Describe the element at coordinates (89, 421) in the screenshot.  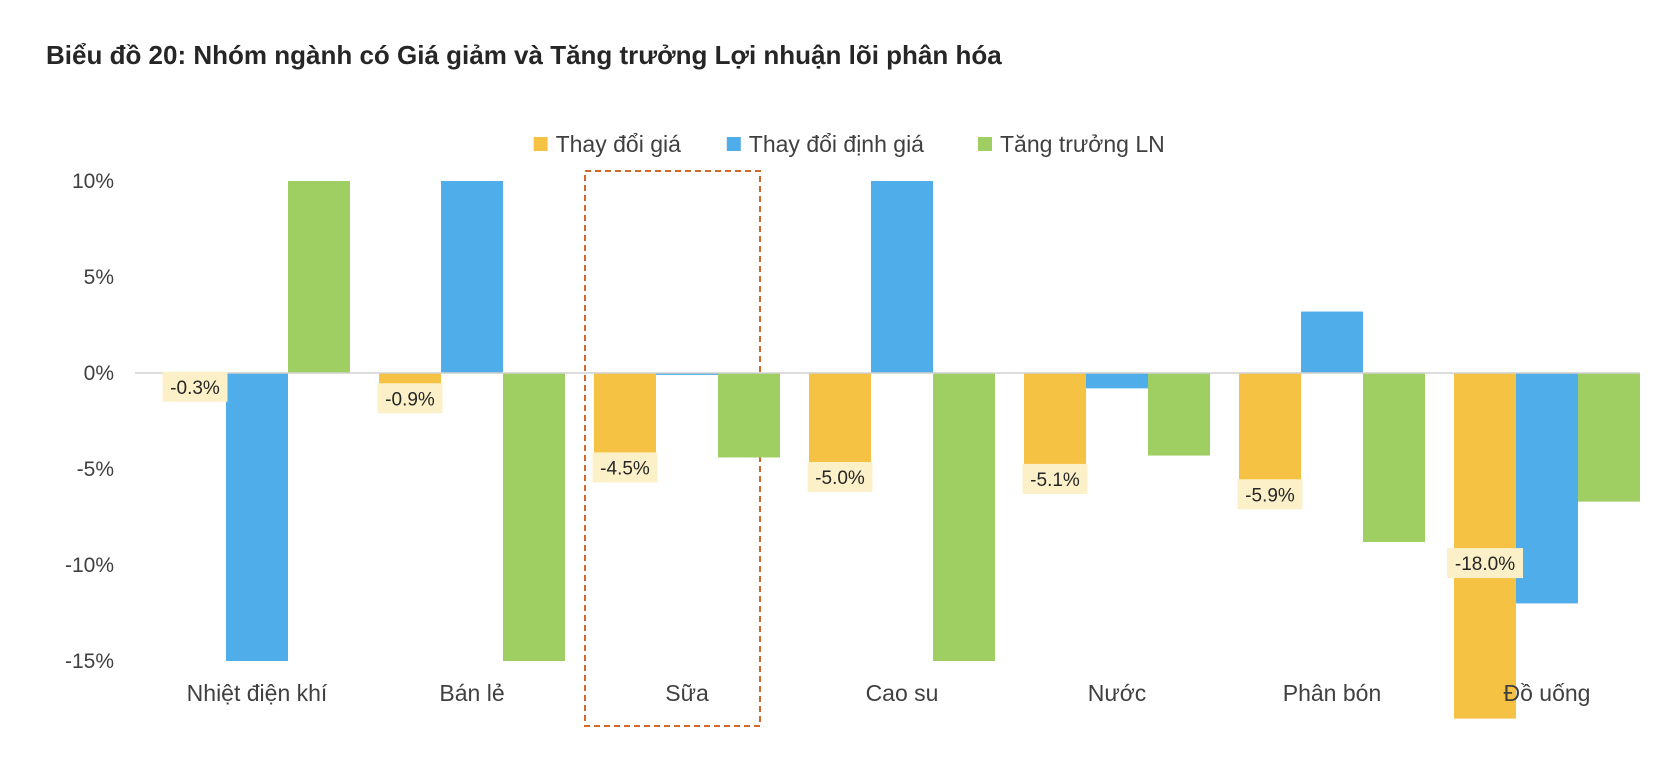
I see `y-axis: 10% 5% 0% -5% -10% -15%` at that location.